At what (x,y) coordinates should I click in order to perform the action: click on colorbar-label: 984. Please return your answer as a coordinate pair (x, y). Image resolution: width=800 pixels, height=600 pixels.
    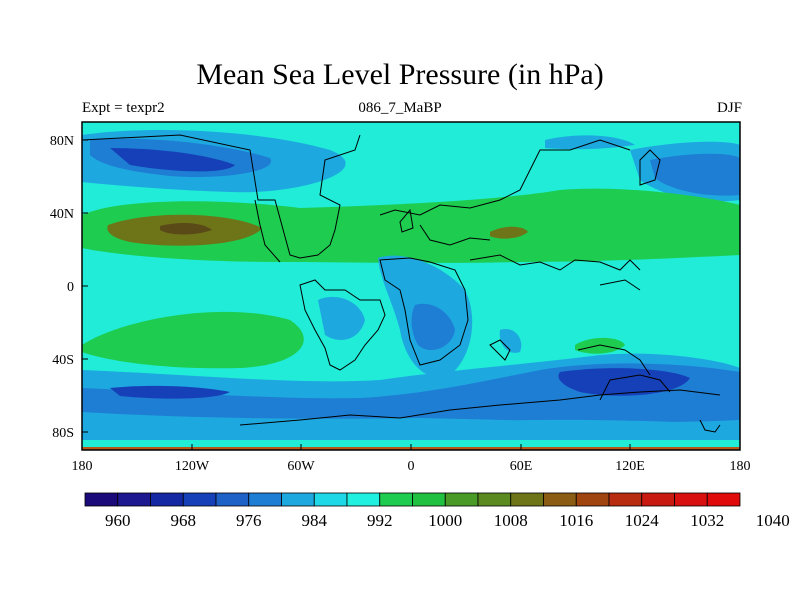
    Looking at the image, I should click on (315, 520).